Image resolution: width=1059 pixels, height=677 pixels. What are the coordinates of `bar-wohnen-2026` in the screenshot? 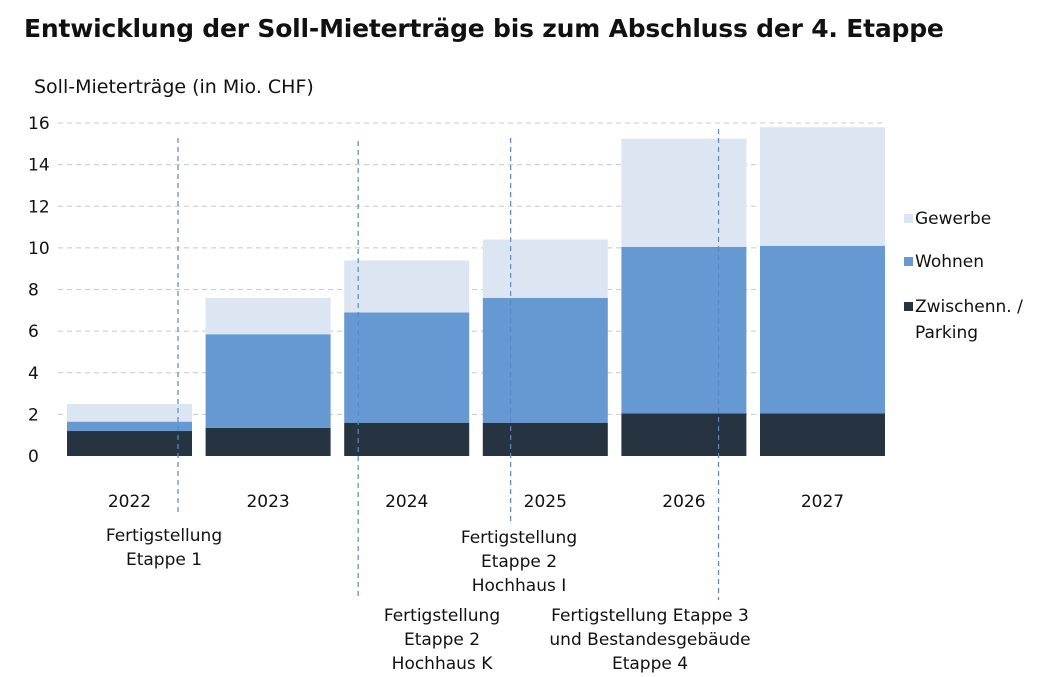 It's located at (684, 330).